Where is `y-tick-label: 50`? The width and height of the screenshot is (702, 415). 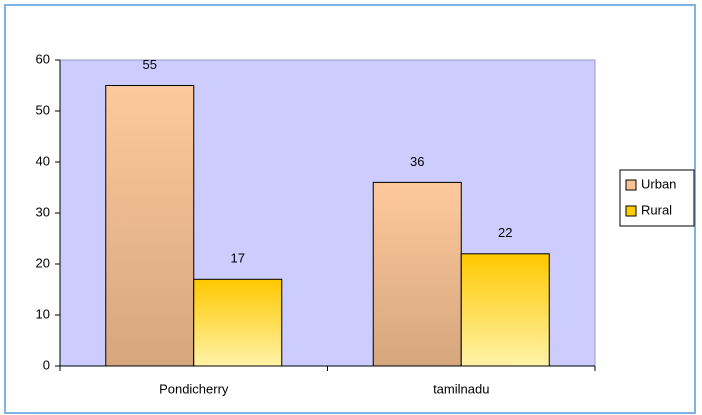
y-tick-label: 50 is located at coordinates (43, 109).